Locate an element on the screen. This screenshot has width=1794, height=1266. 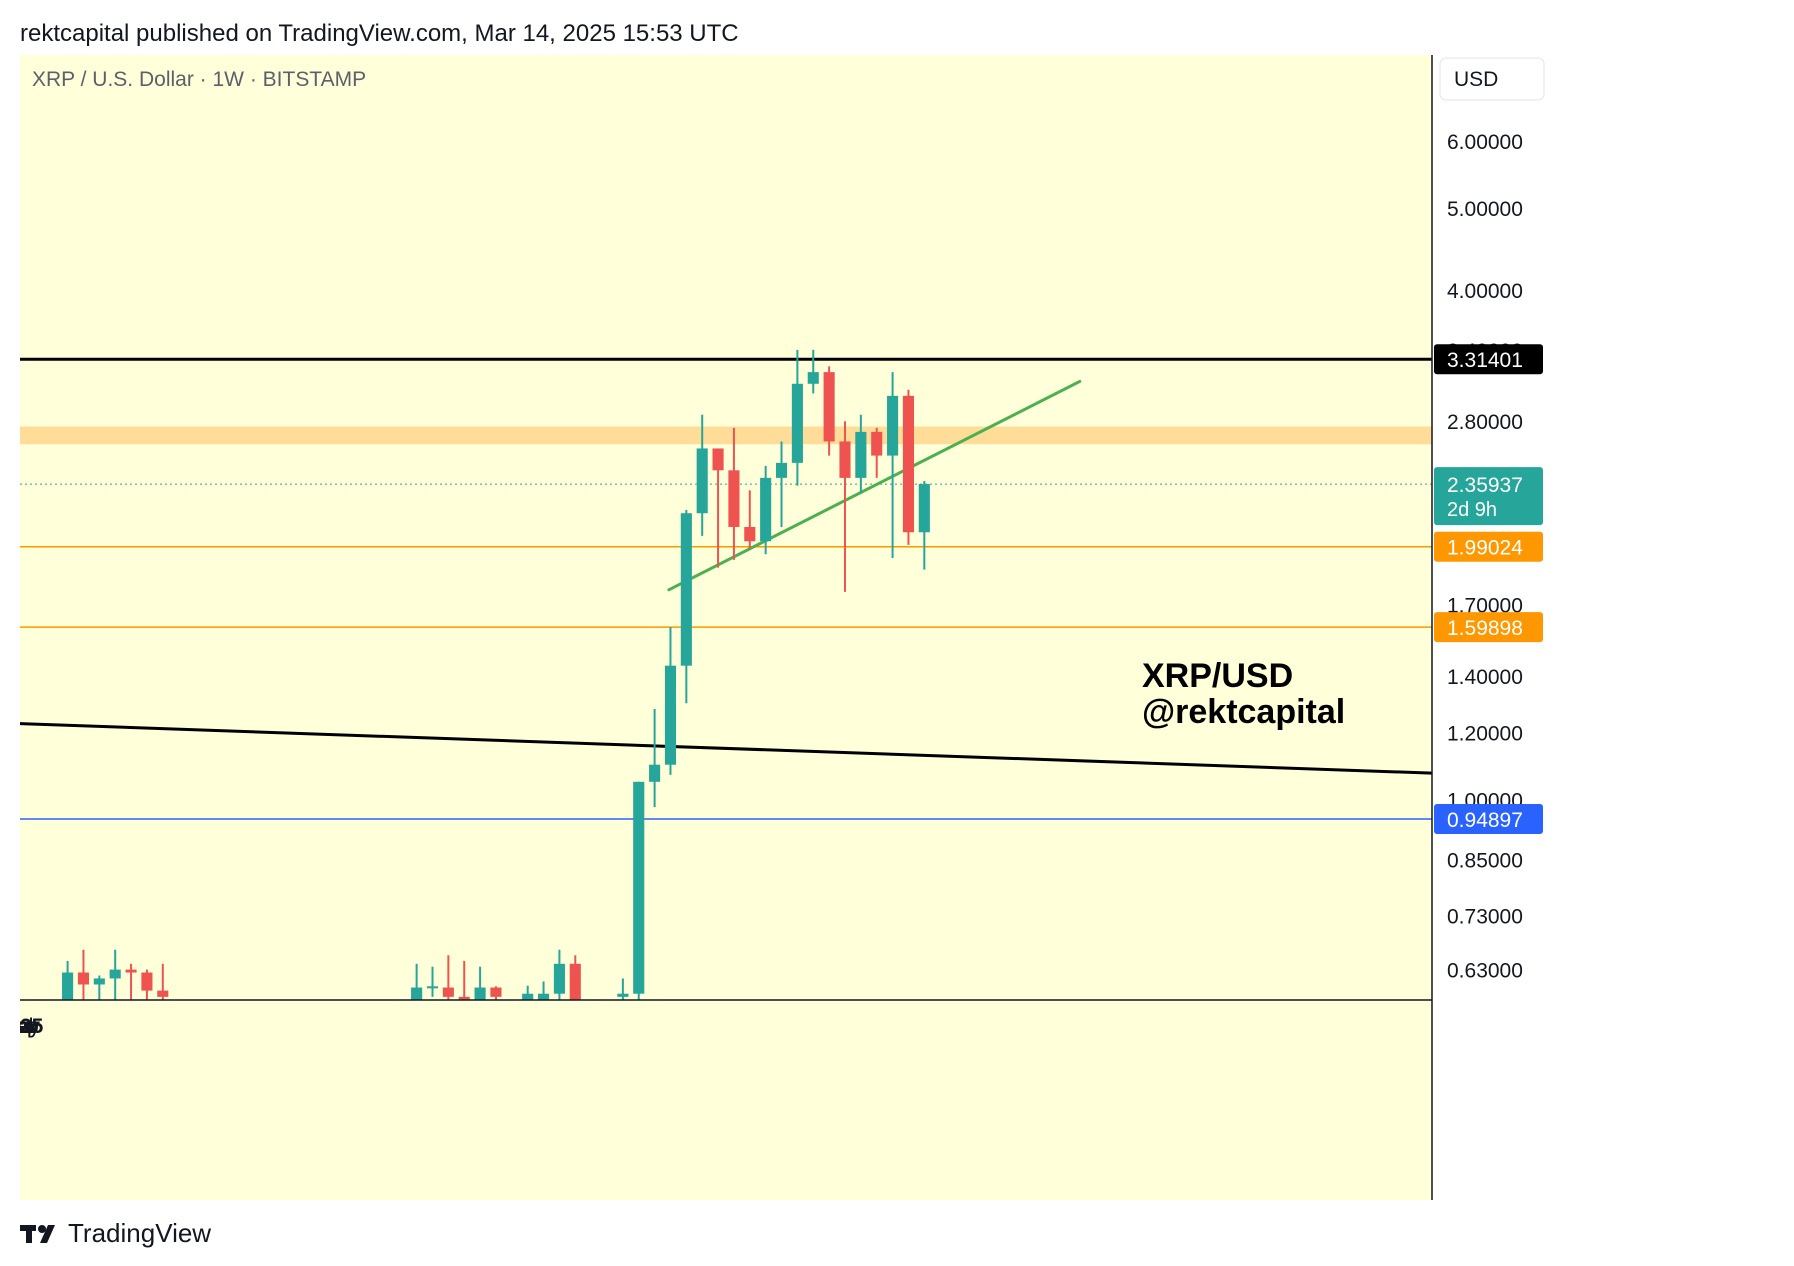
x-tick-label: Sep is located at coordinates (29, 1026).